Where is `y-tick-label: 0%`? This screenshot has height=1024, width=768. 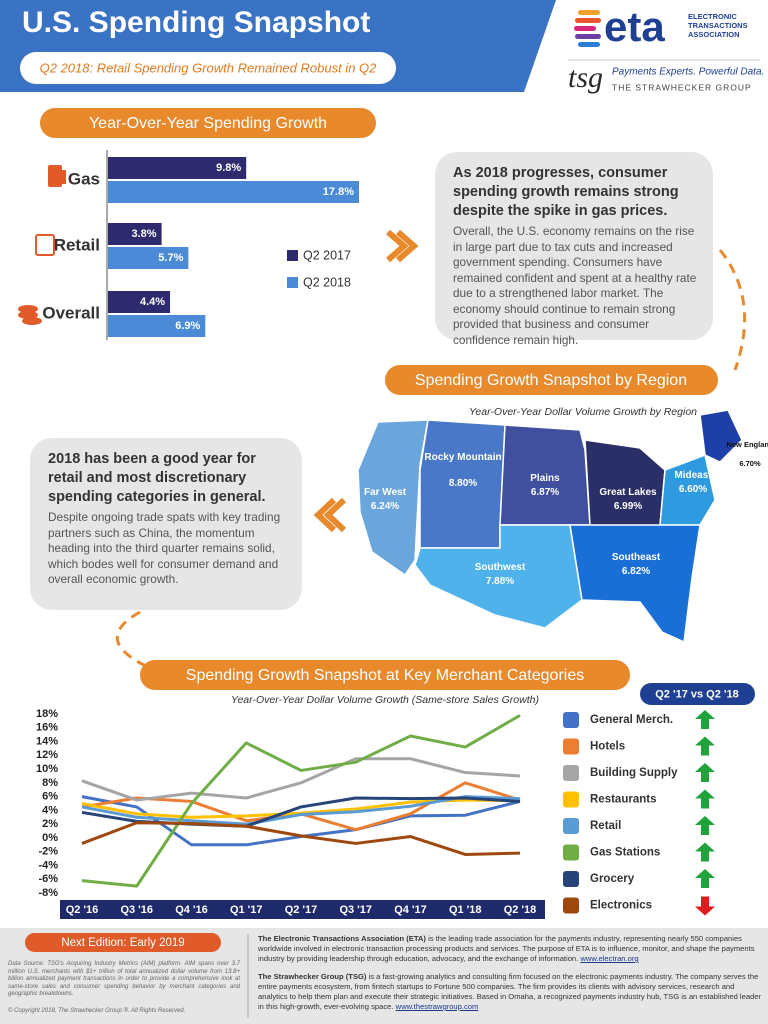
y-tick-label: 0% is located at coordinates (50, 838).